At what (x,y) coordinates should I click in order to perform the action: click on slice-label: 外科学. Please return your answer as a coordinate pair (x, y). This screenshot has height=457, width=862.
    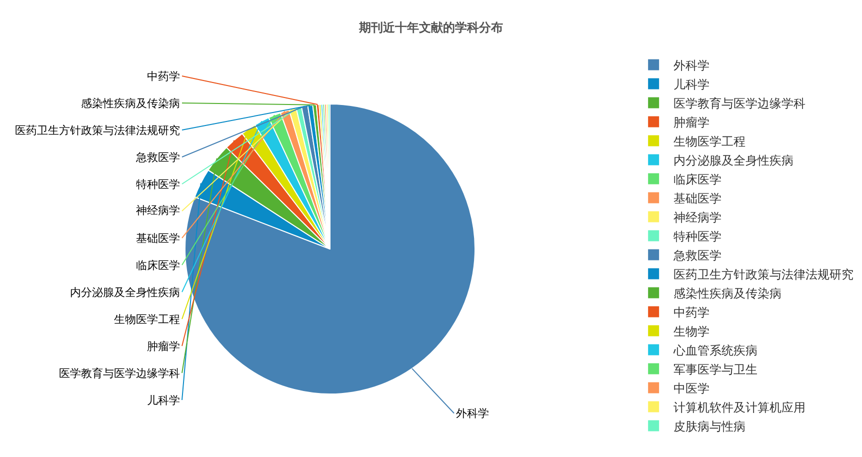
    Looking at the image, I should click on (472, 413).